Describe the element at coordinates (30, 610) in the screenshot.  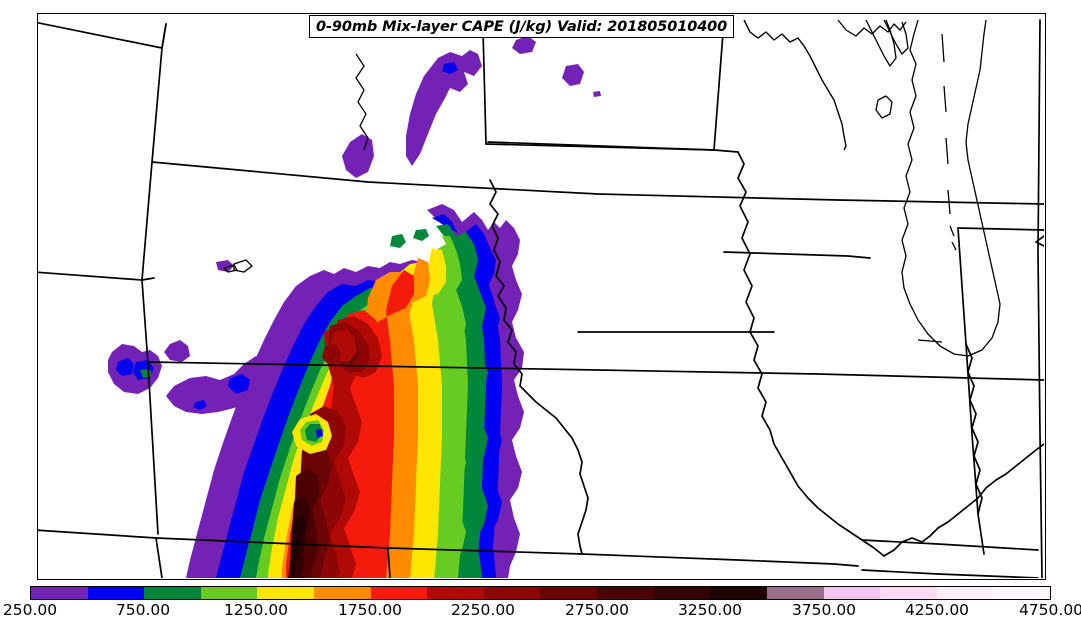
I see `colorbar-tick-label-0: 250.00` at that location.